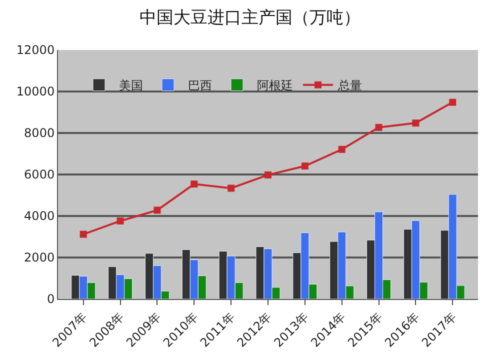 This screenshot has width=500, height=362. Describe the element at coordinates (250, 18) in the screenshot. I see `chart-title: 中国大豆进口主产国（万吨）` at that location.